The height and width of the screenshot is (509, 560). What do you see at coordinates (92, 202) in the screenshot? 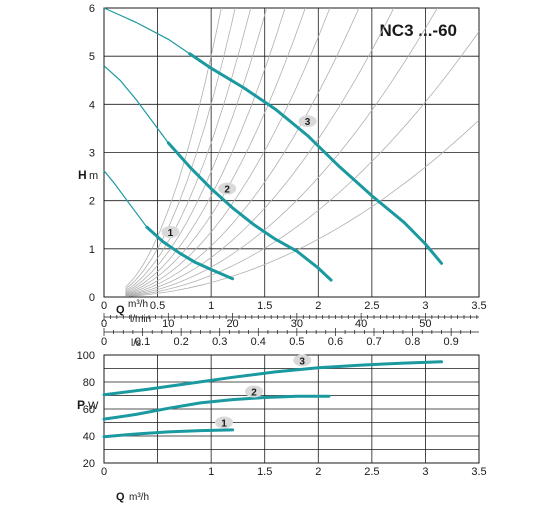
I see `top-y-tick-label: 2` at bounding box center [92, 202].